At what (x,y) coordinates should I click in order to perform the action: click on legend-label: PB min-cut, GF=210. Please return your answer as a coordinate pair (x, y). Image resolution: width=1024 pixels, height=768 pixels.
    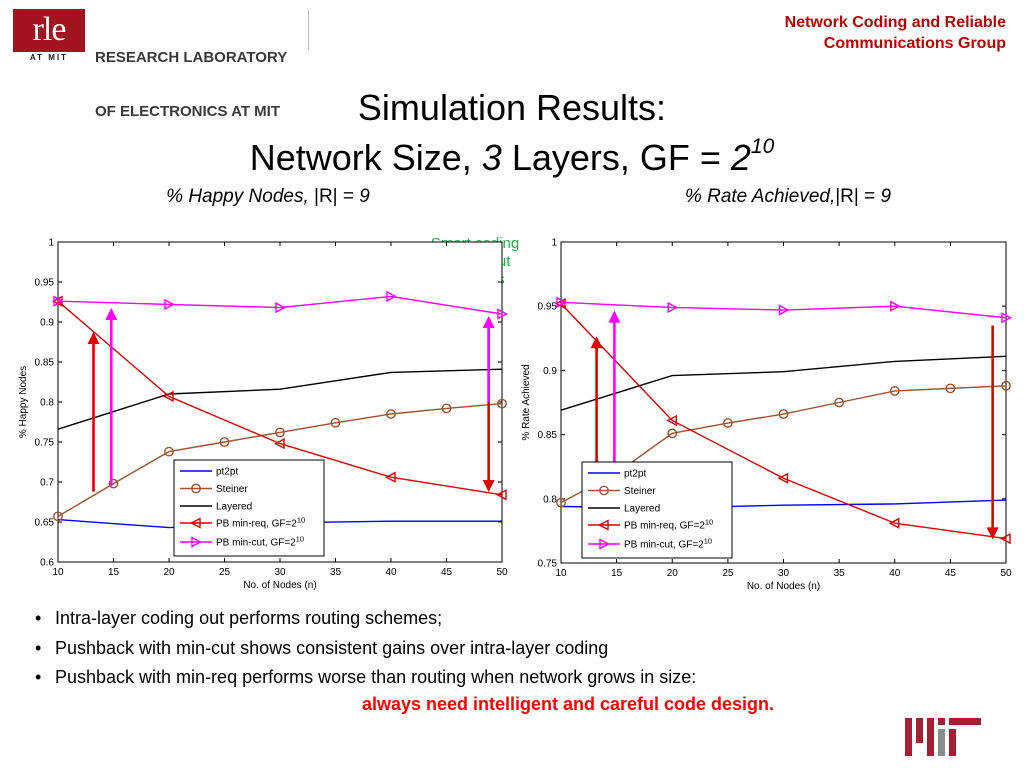
    Looking at the image, I should click on (668, 544).